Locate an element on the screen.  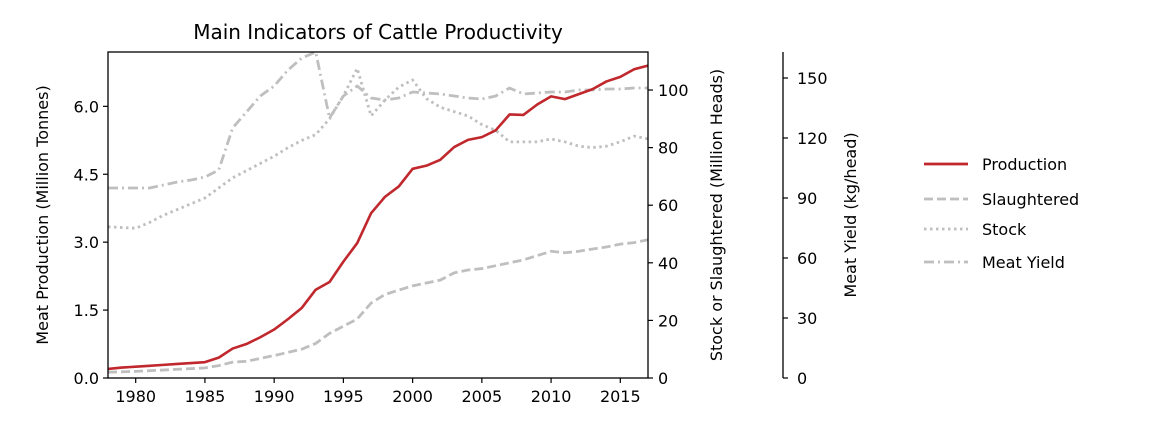
x-tick-label: 2000 is located at coordinates (412, 396).